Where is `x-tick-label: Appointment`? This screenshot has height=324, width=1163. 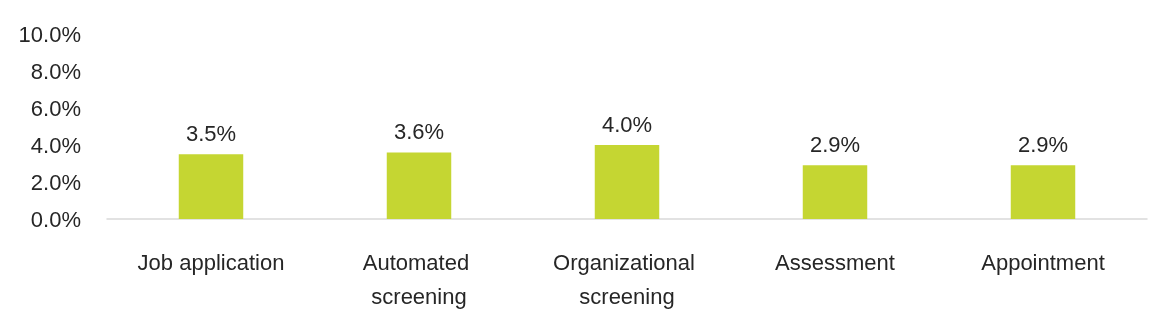 x-tick-label: Appointment is located at coordinates (1043, 262).